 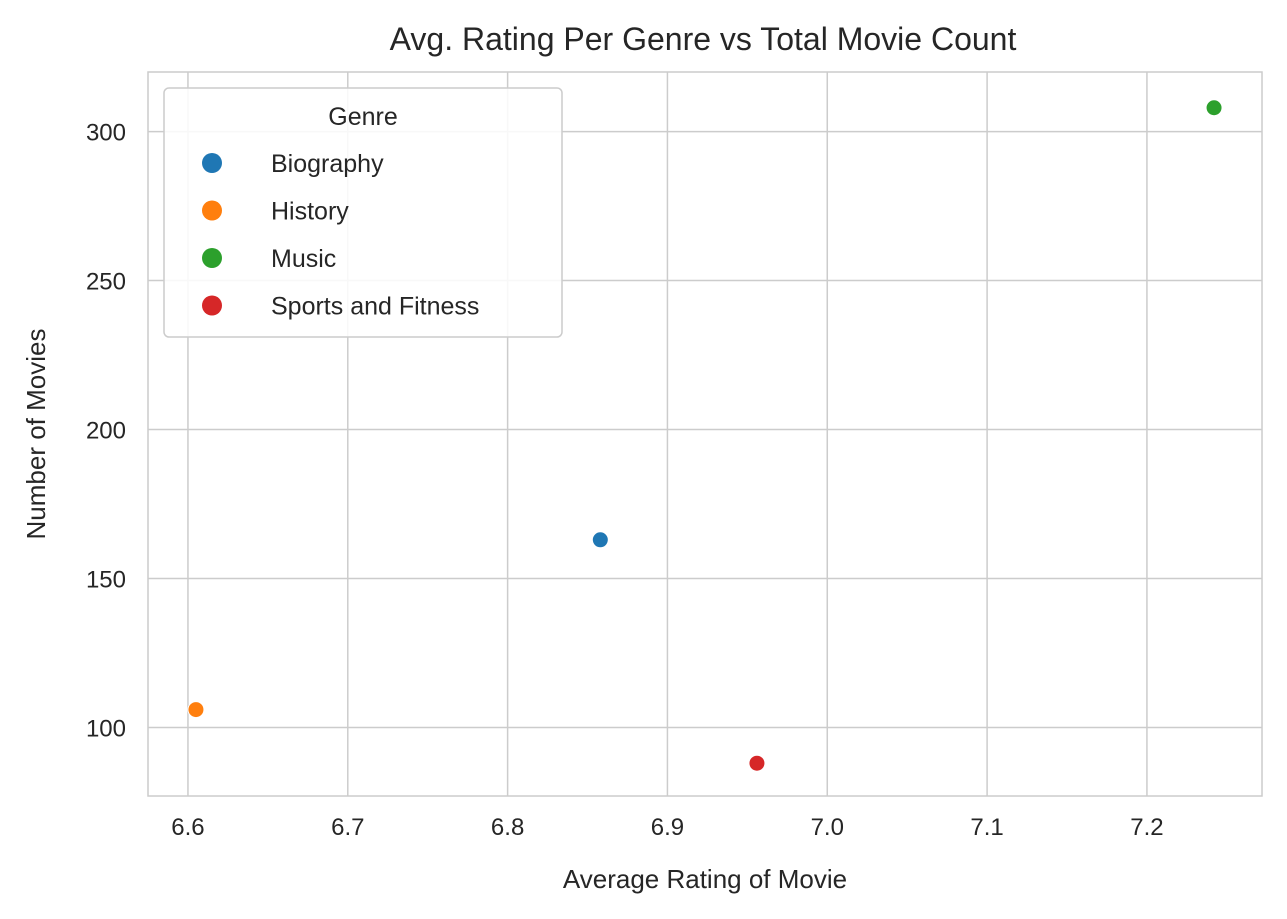 I want to click on legend-label: Sports and Fitness, so click(x=375, y=307).